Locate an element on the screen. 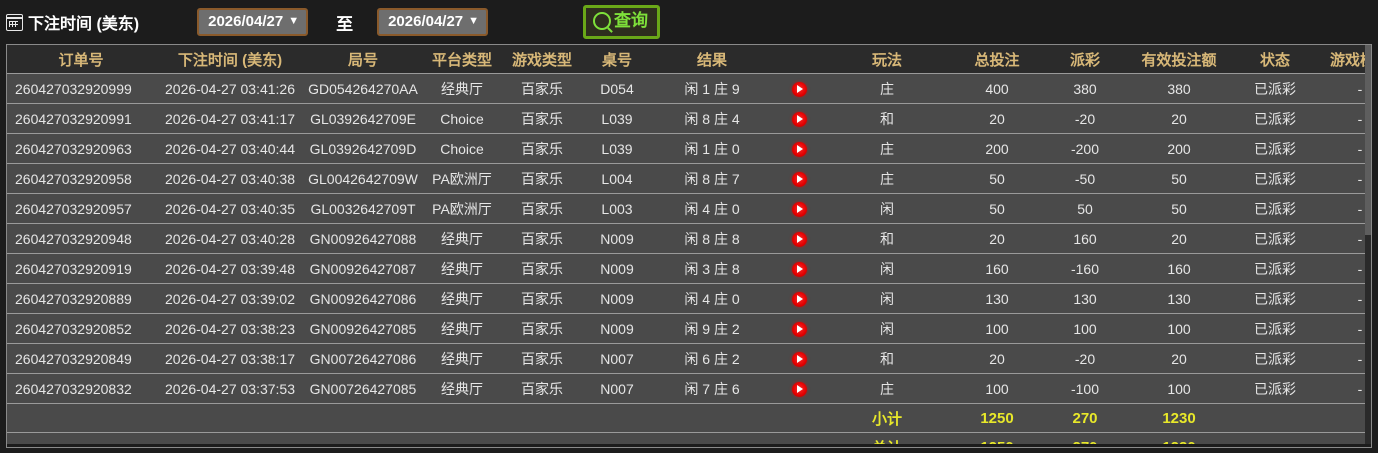 The width and height of the screenshot is (1378, 453). summary-payout: 270 is located at coordinates (1085, 418).